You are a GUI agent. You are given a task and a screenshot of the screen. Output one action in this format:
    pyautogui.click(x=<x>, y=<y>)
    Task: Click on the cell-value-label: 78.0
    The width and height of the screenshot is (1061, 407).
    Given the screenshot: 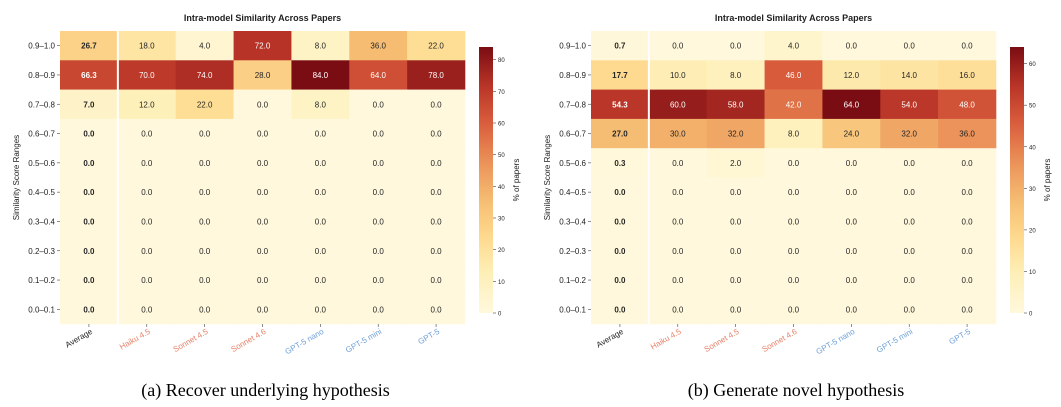 What is the action you would take?
    pyautogui.click(x=436, y=75)
    